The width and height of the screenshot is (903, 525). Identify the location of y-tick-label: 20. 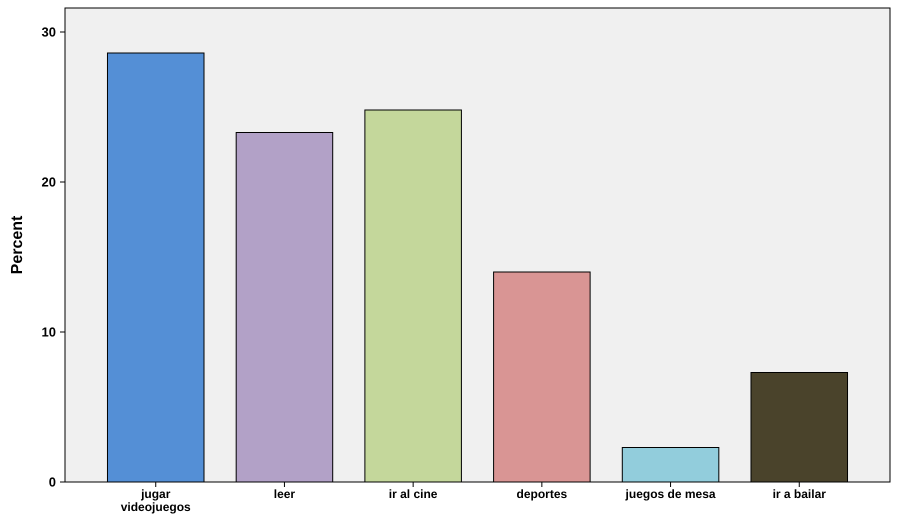
(49, 182).